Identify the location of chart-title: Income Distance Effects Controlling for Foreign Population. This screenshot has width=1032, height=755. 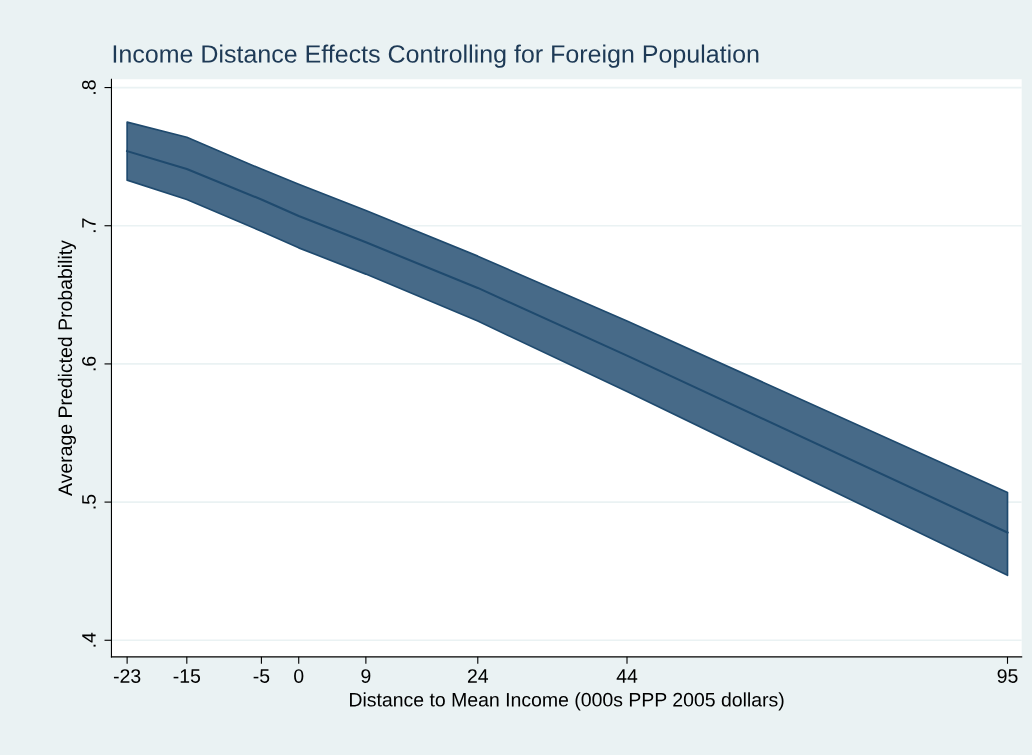
(436, 56).